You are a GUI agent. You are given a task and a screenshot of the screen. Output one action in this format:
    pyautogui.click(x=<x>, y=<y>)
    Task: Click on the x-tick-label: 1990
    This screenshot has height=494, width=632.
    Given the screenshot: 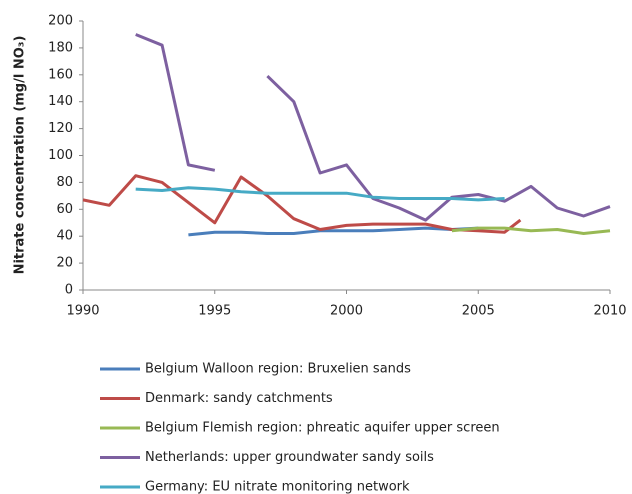 What is the action you would take?
    pyautogui.click(x=82, y=311)
    